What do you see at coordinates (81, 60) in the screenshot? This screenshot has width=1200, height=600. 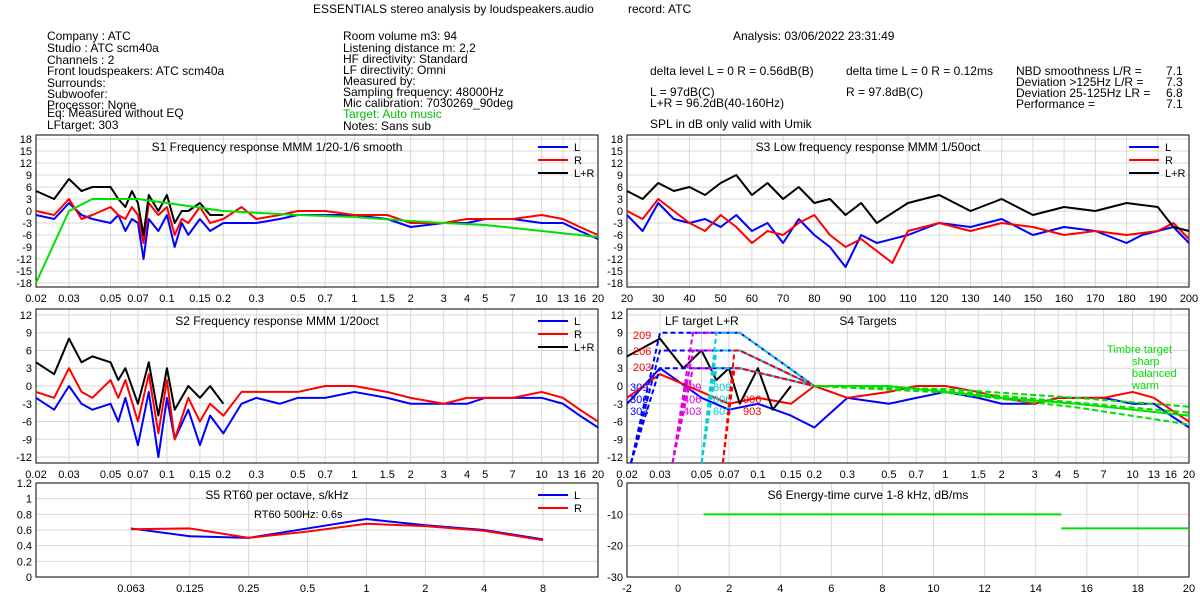 I see `info-channels: Channels : 2` at bounding box center [81, 60].